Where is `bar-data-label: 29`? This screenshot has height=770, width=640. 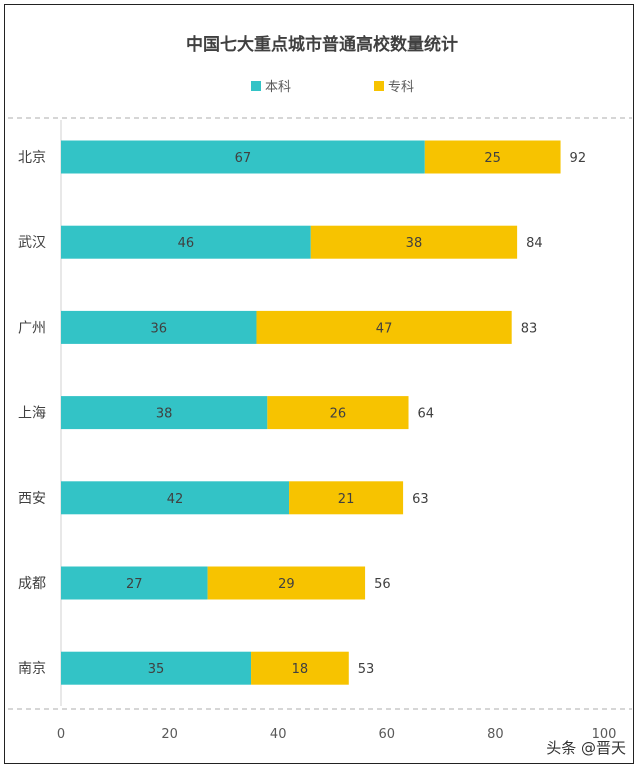
bar-data-label: 29 is located at coordinates (286, 584).